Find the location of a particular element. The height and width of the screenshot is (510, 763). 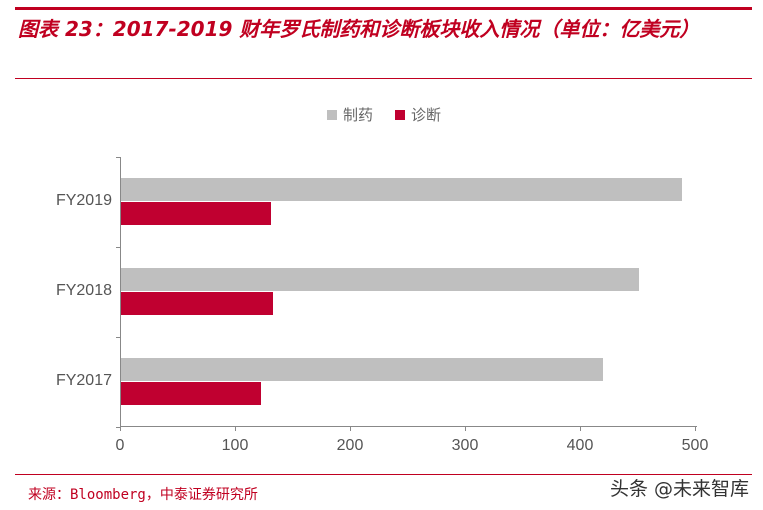

chart-title: 图表 23：2017-2019 财年罗氏制药和诊断板块收入情况（单位：亿美元） is located at coordinates (359, 29).